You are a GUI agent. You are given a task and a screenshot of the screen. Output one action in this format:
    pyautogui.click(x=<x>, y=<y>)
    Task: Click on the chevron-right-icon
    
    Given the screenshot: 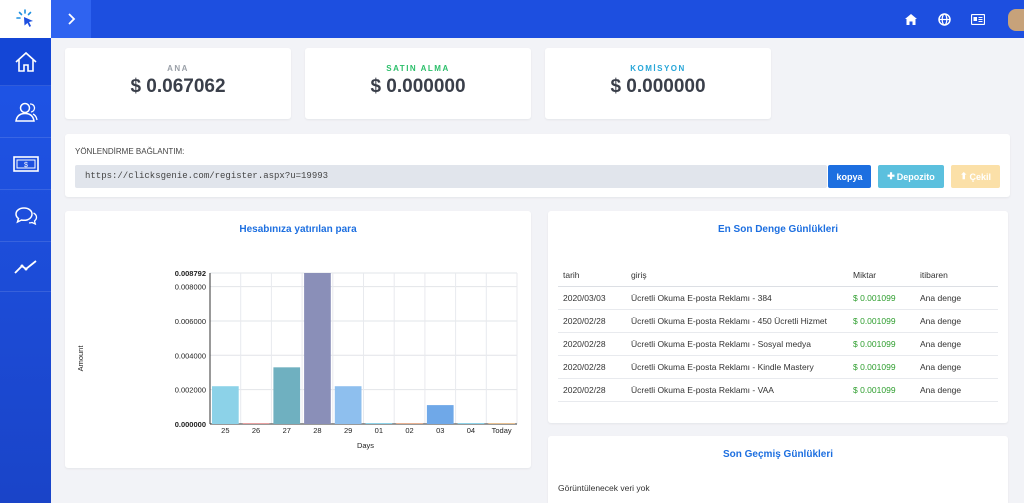 What is the action you would take?
    pyautogui.click(x=72, y=19)
    